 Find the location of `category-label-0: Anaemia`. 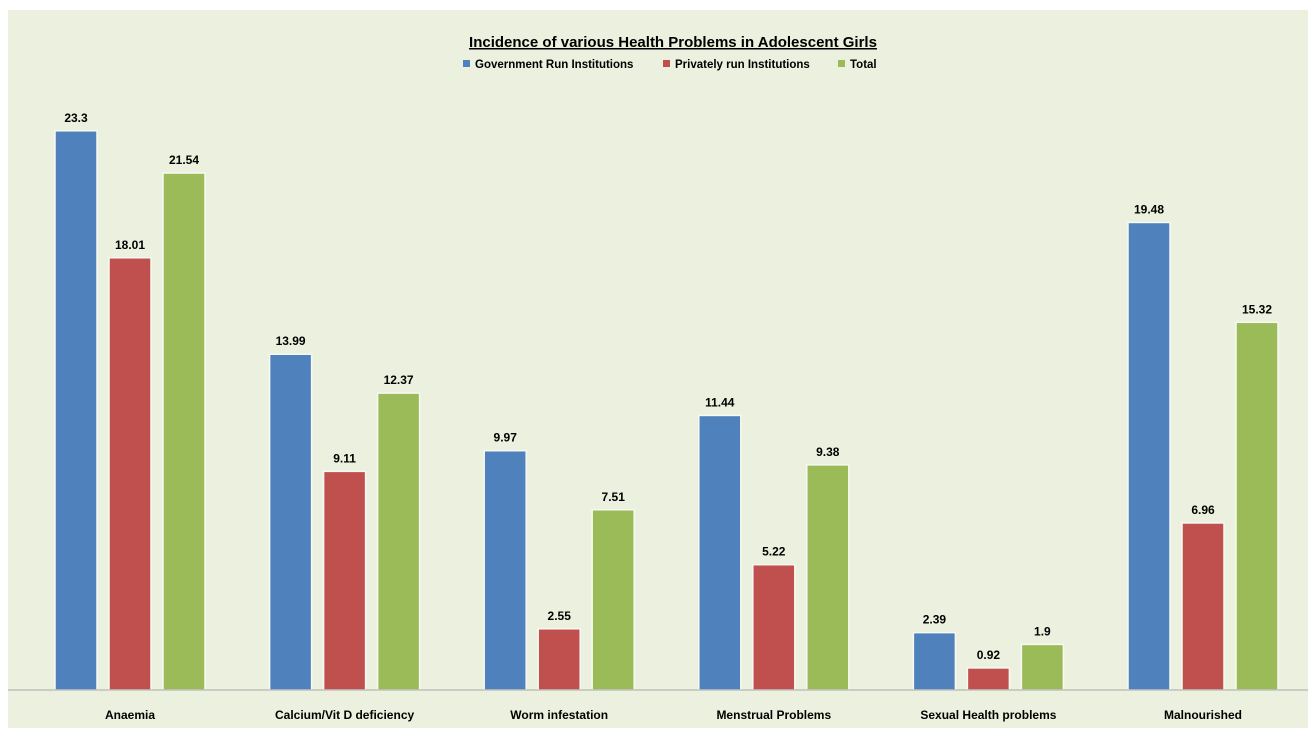

category-label-0: Anaemia is located at coordinates (130, 715).